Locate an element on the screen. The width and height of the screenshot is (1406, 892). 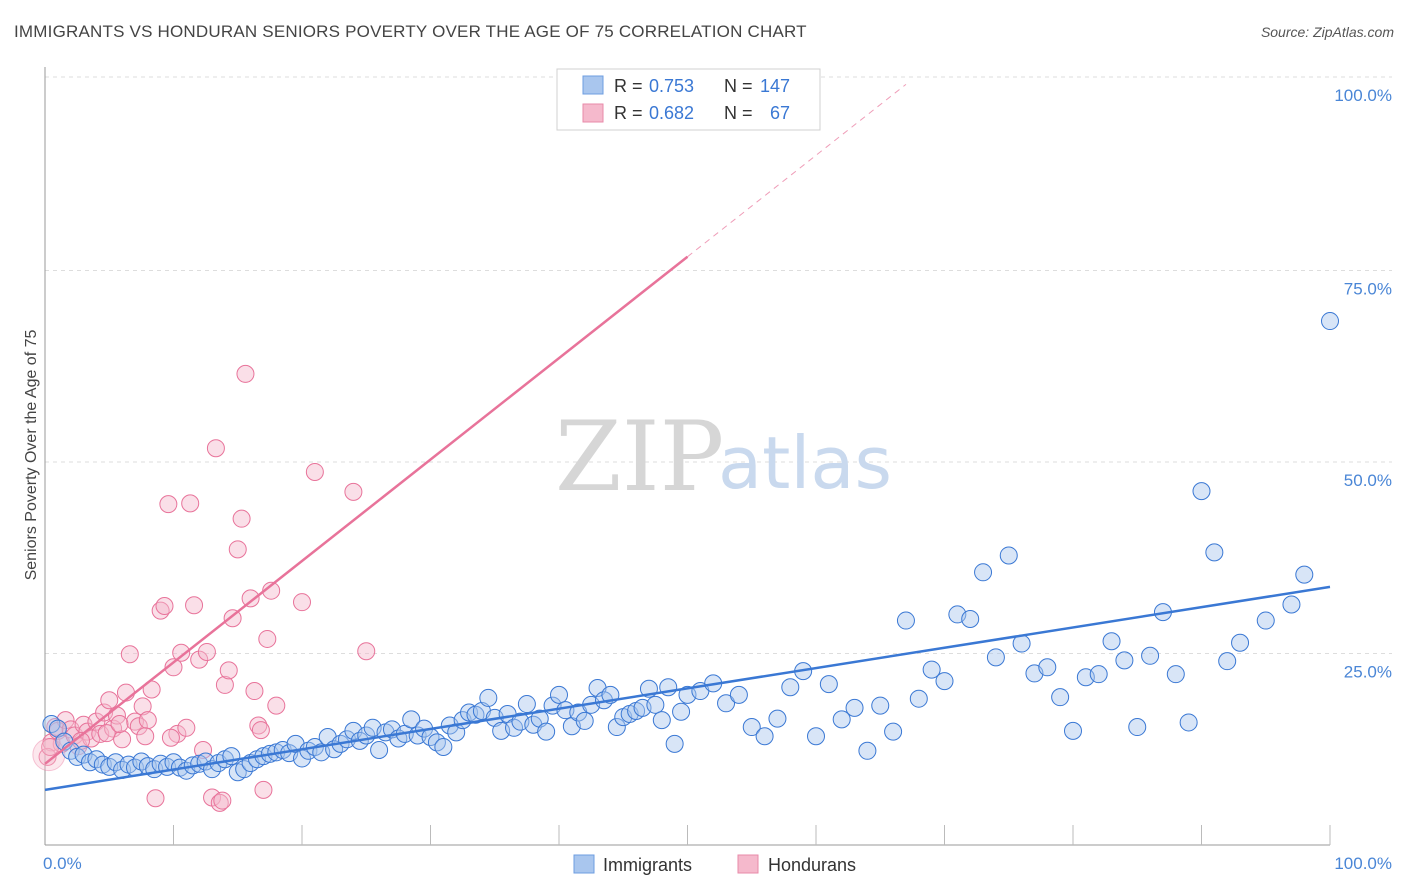
legend-r-label-2: R = is located at coordinates (628, 113).